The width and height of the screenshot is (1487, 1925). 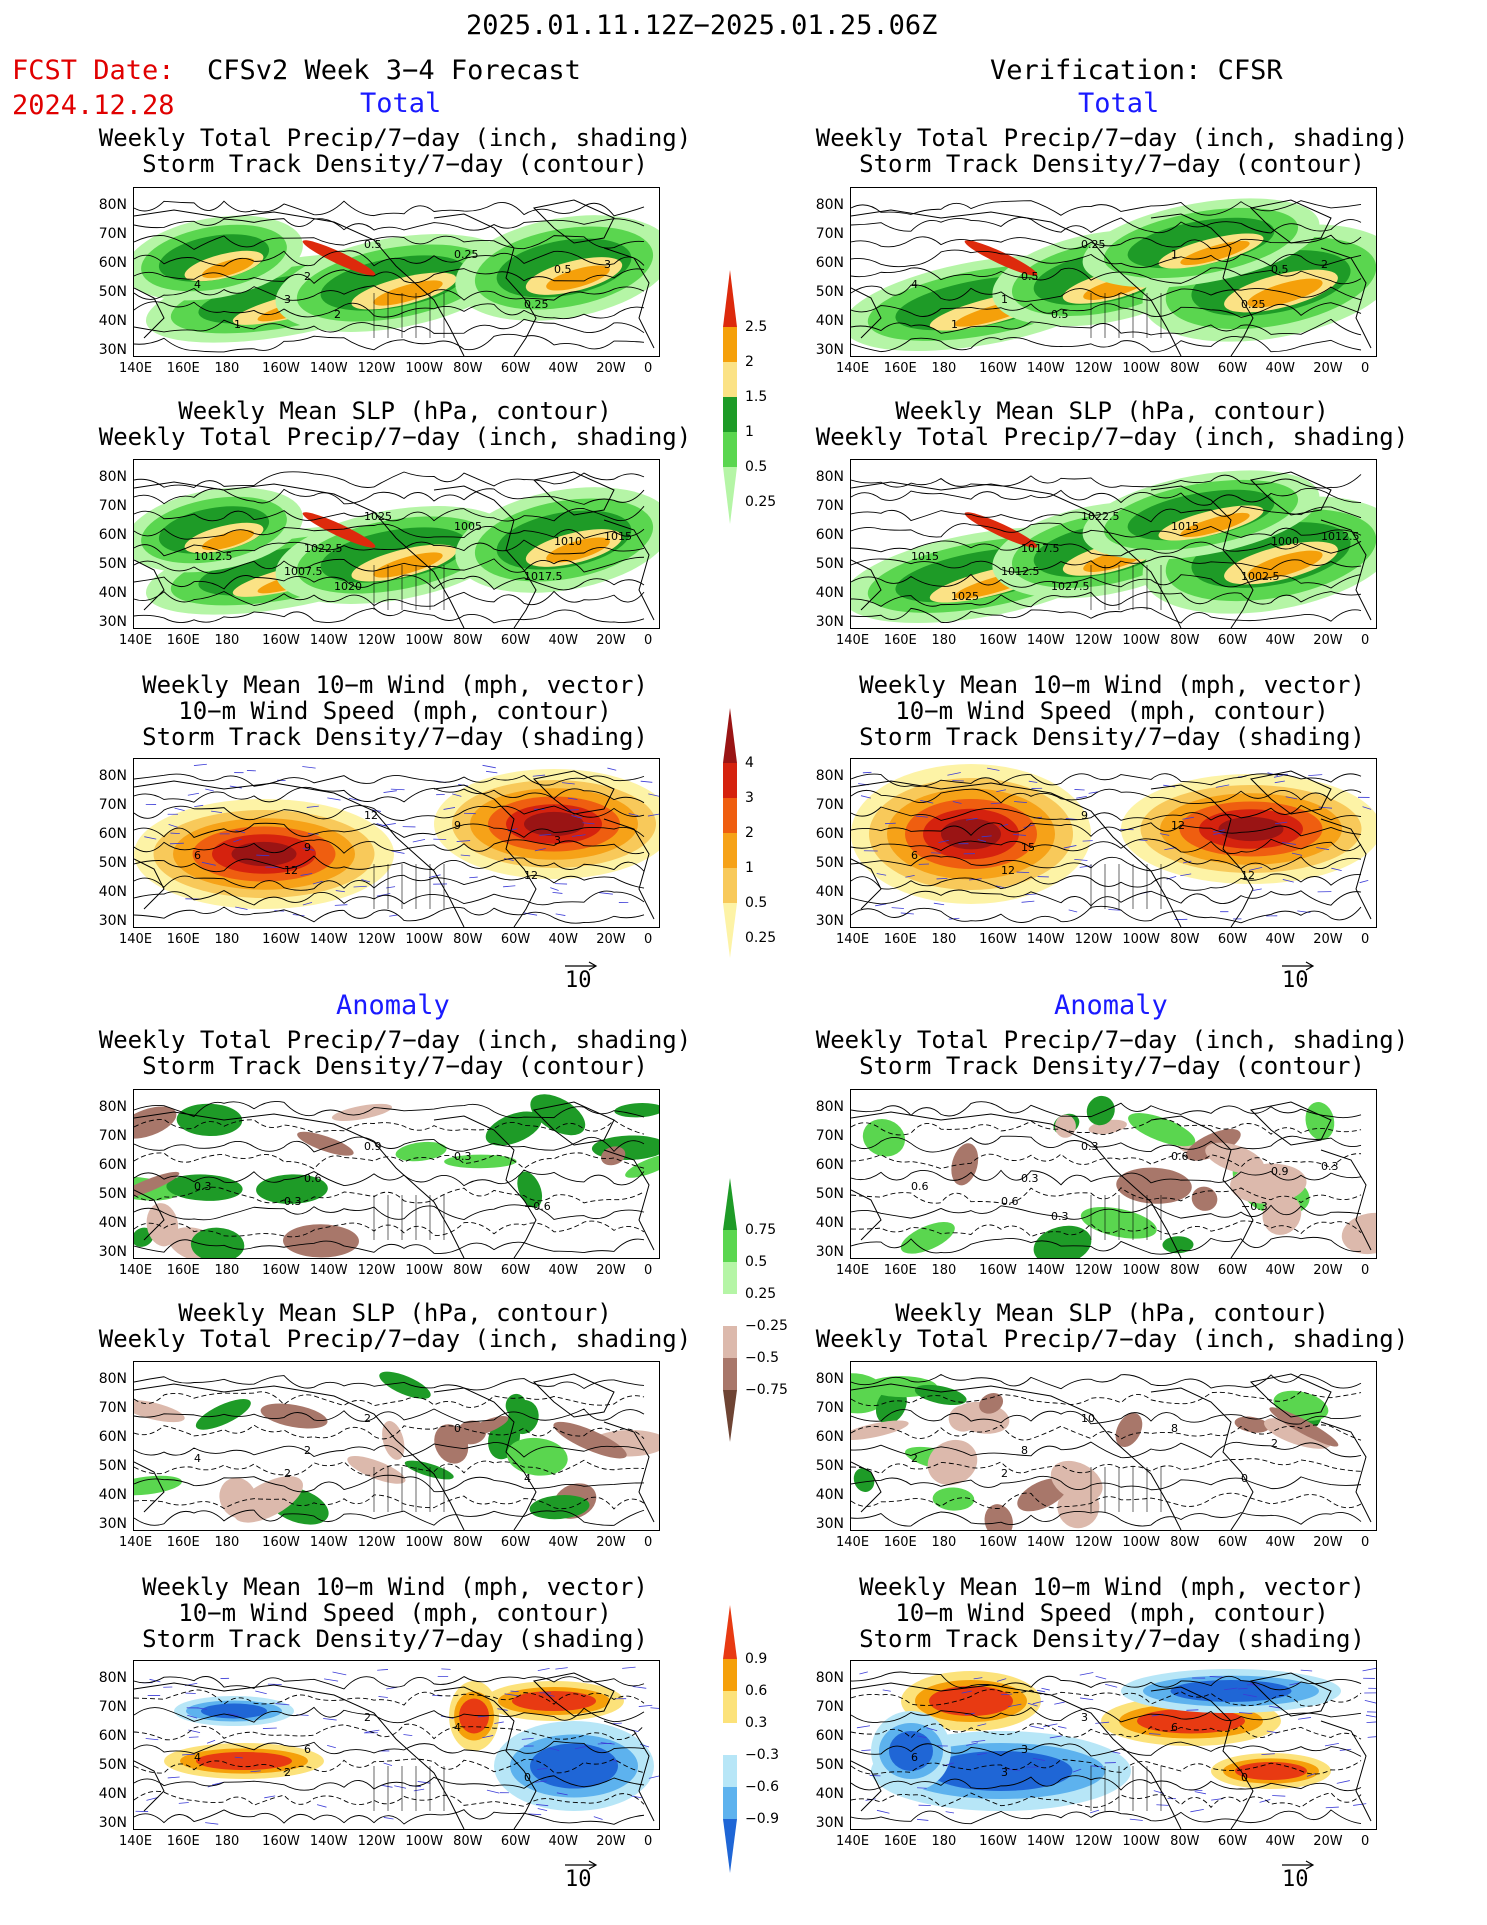 I want to click on section-total-left: Total, so click(x=401, y=103).